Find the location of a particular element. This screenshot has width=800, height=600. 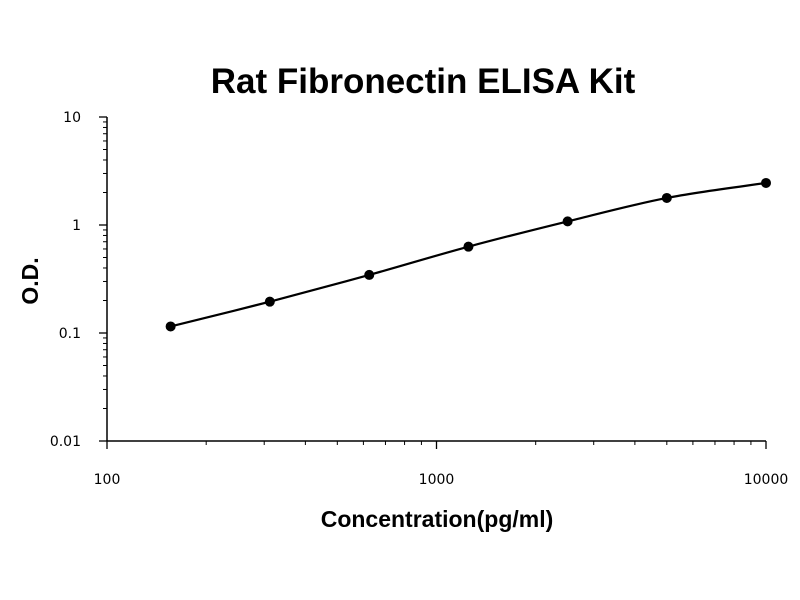

x-axis-label: Concentration(pg/ml) is located at coordinates (437, 519).